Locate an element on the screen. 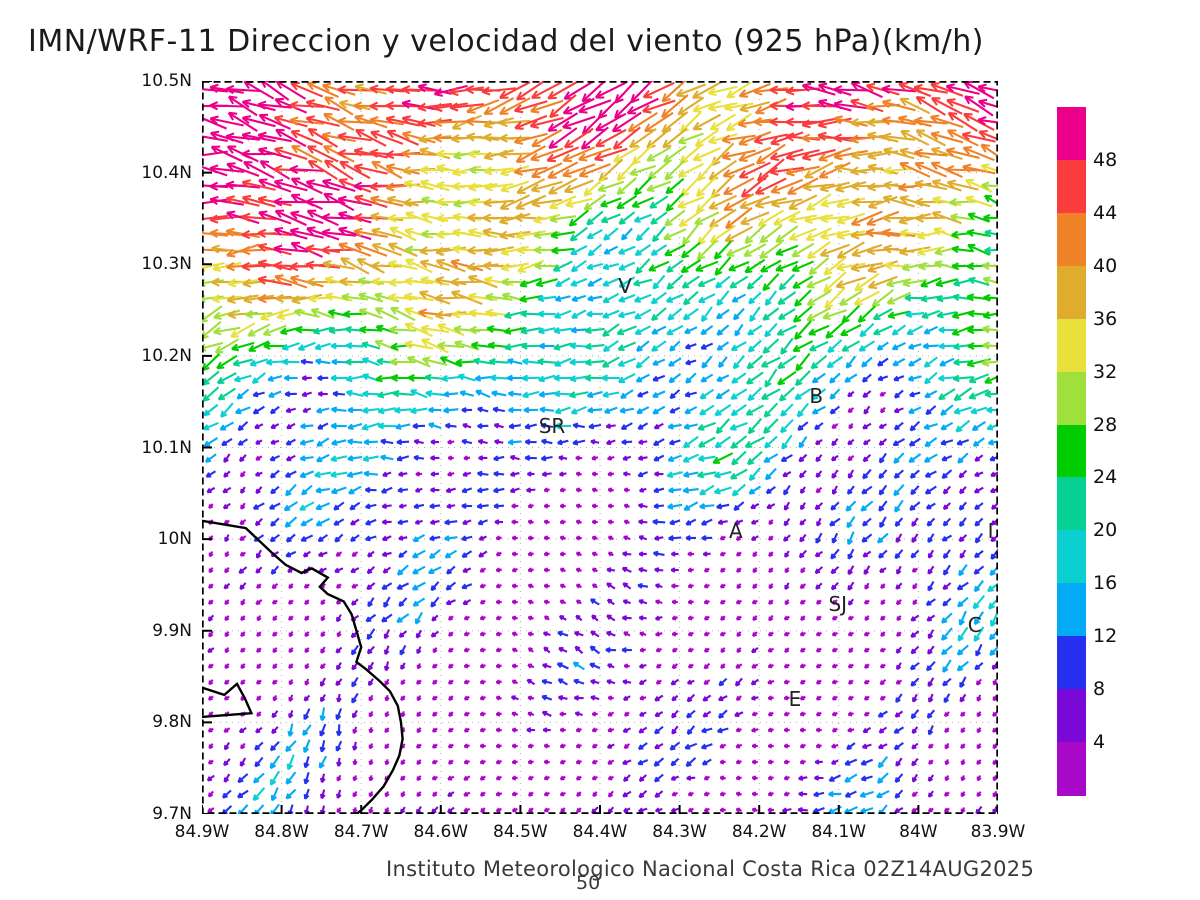  y-axis-tick-label: 9.9N is located at coordinates (172, 630).